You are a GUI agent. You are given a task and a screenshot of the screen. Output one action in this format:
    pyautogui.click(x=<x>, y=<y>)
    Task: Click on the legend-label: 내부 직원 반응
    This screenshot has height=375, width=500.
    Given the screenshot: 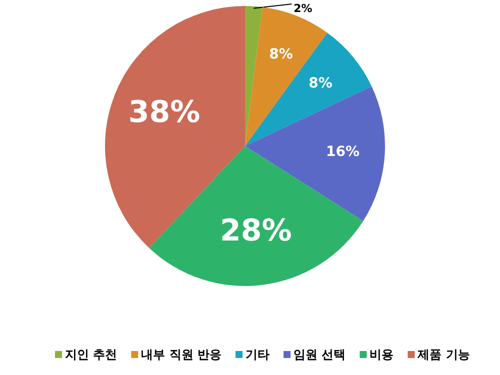 What is the action you would take?
    pyautogui.click(x=181, y=354)
    